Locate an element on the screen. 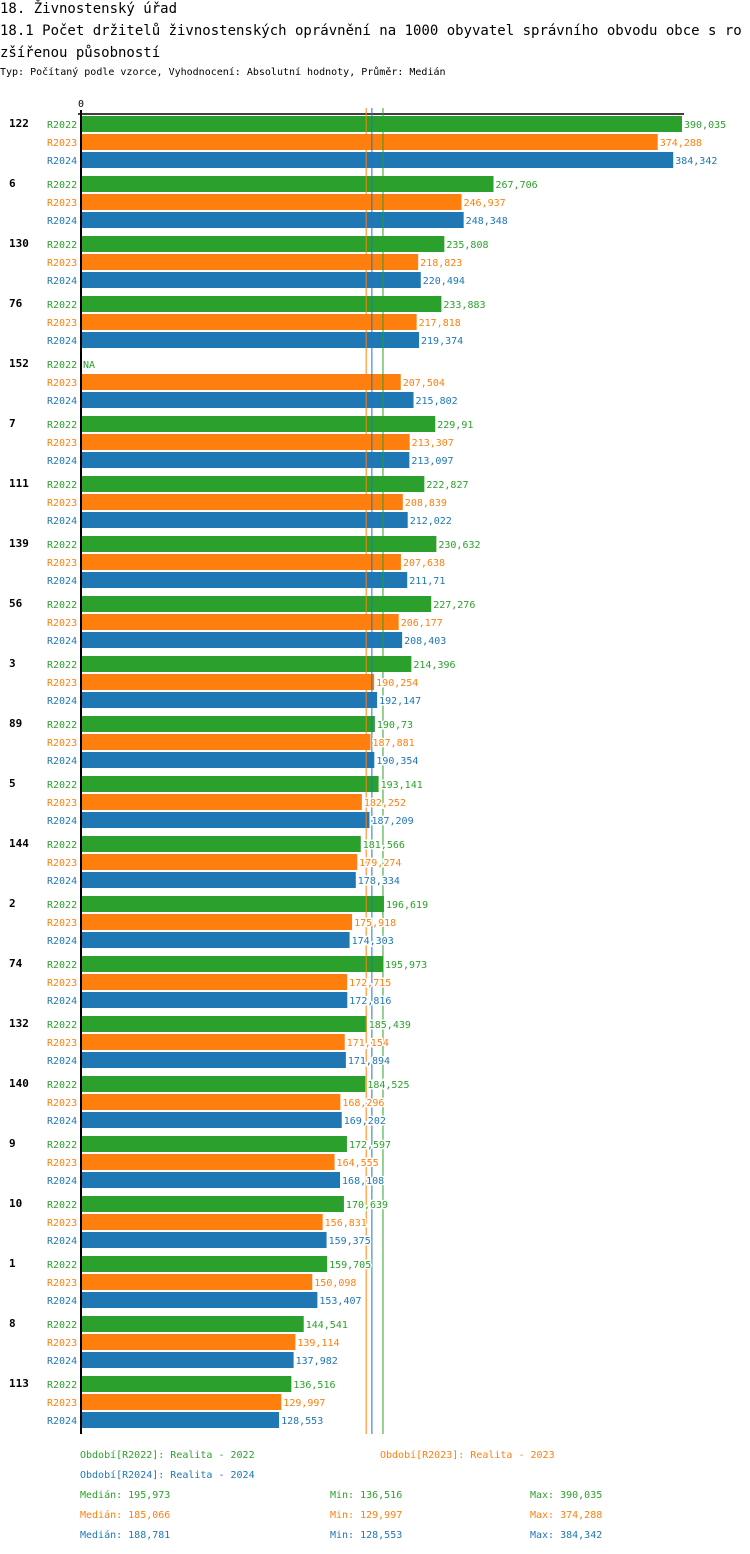 This screenshot has width=750, height=1554. value-label: 218,823 is located at coordinates (441, 263).